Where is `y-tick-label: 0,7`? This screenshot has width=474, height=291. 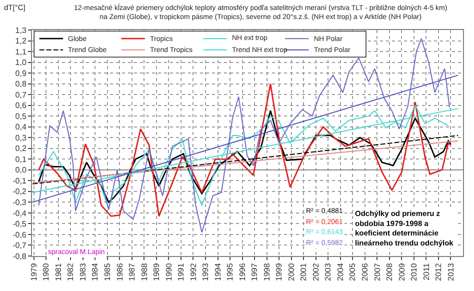 y-tick-label: 0,7 is located at coordinates (21, 95).